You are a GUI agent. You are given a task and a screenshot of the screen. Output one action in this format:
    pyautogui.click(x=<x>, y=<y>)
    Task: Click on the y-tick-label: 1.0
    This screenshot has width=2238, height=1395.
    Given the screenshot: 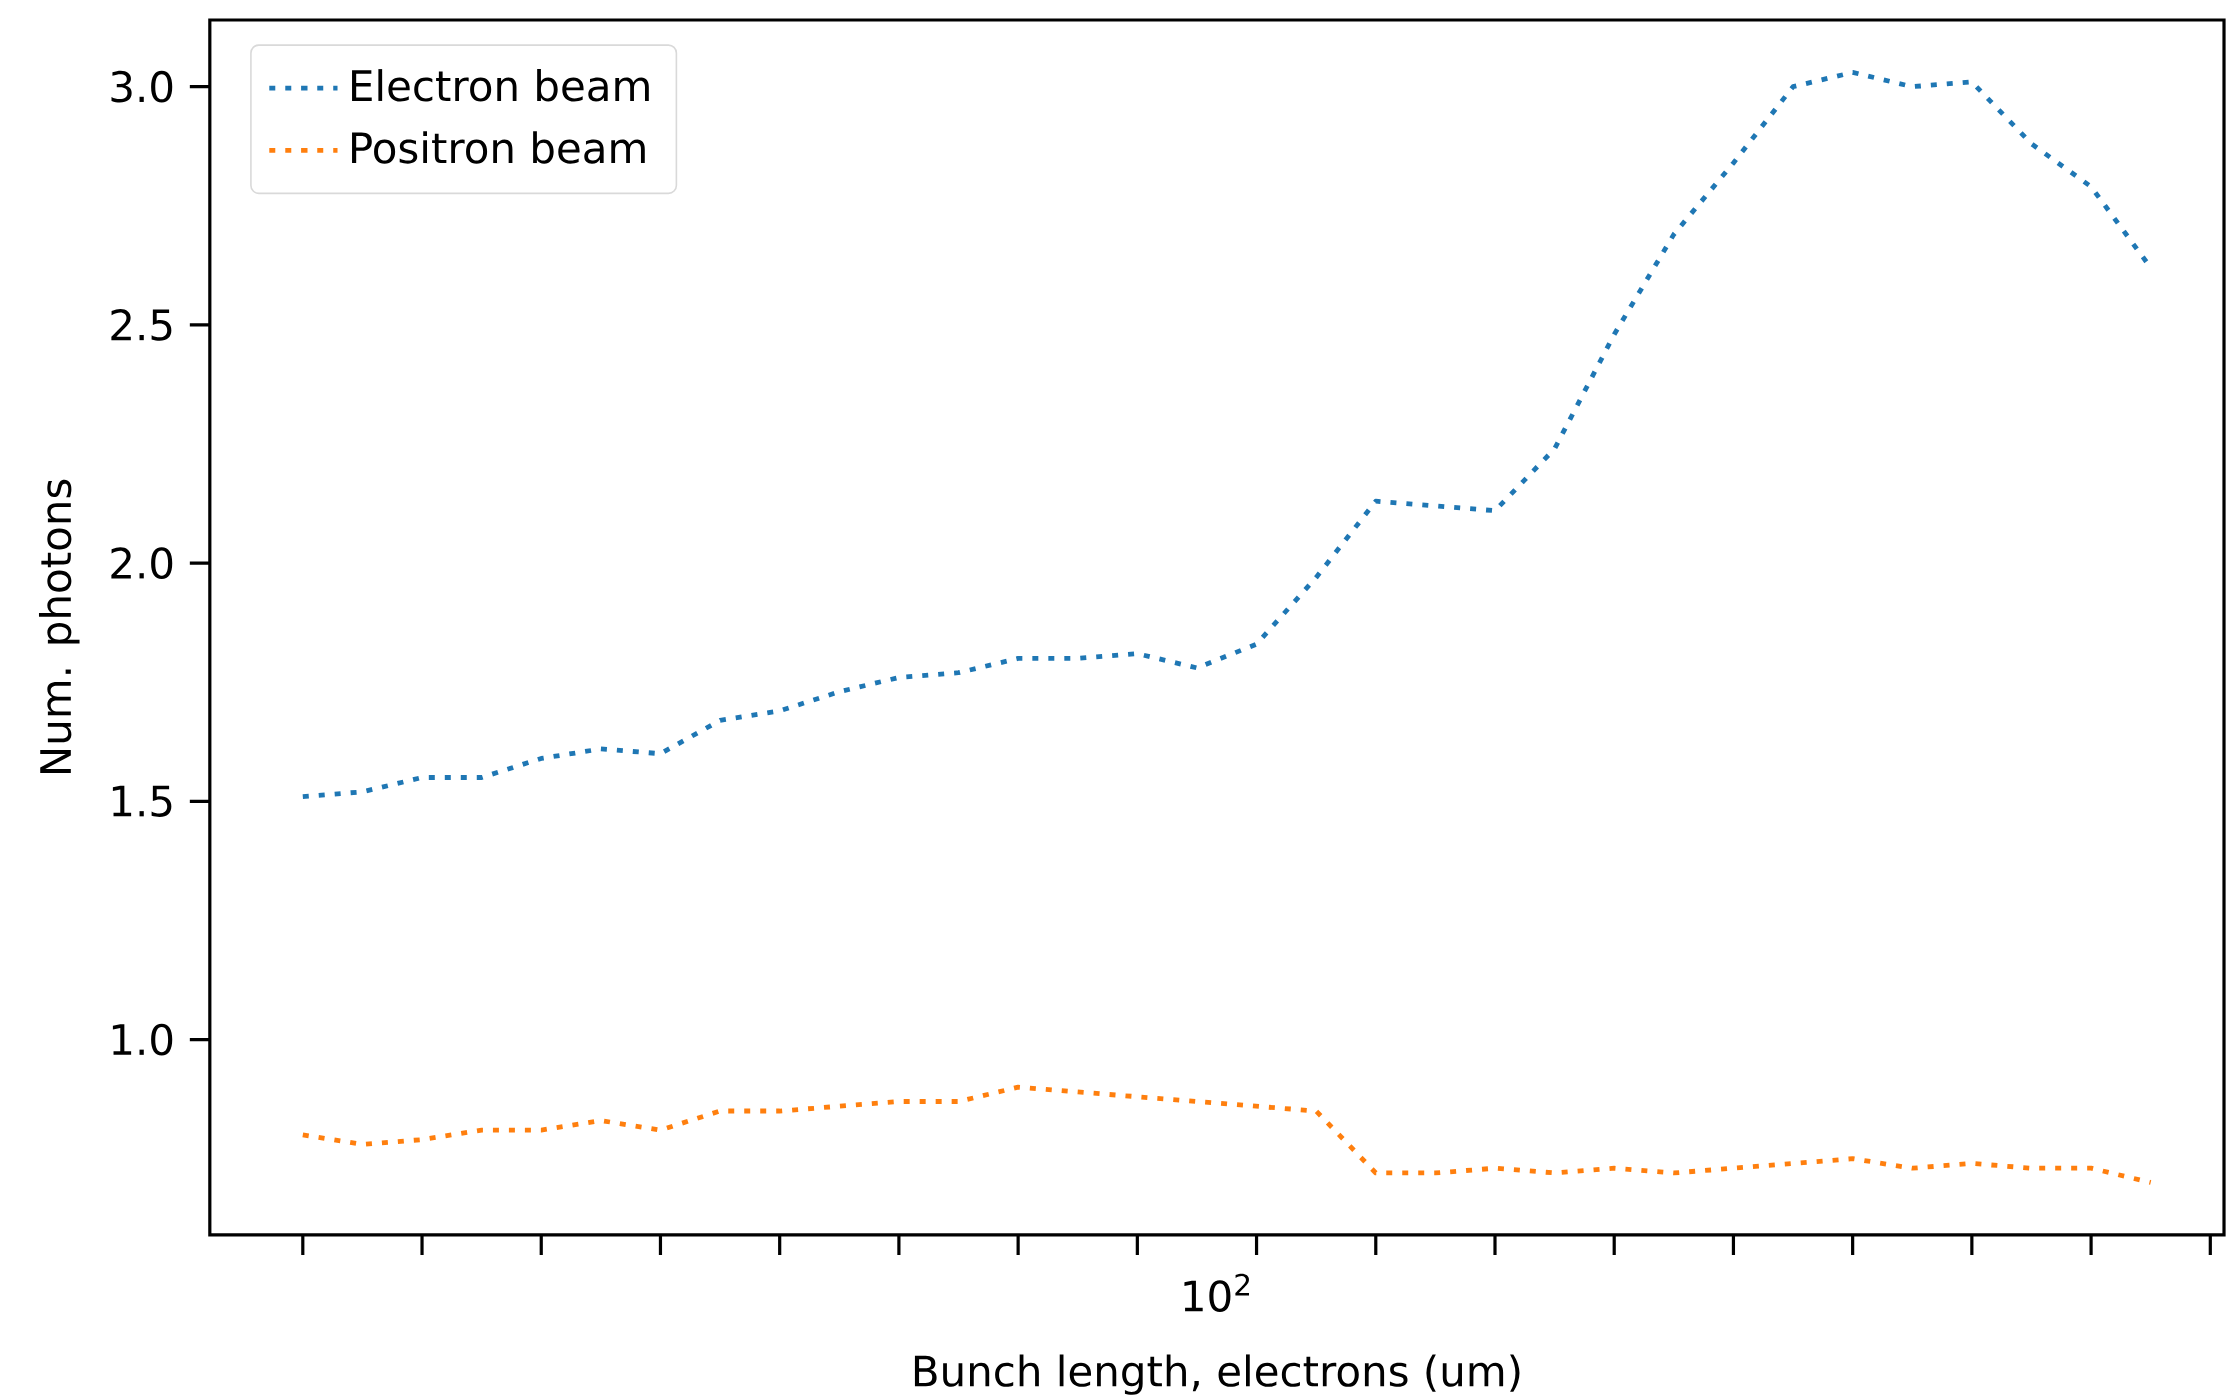 What is the action you would take?
    pyautogui.click(x=142, y=1039)
    